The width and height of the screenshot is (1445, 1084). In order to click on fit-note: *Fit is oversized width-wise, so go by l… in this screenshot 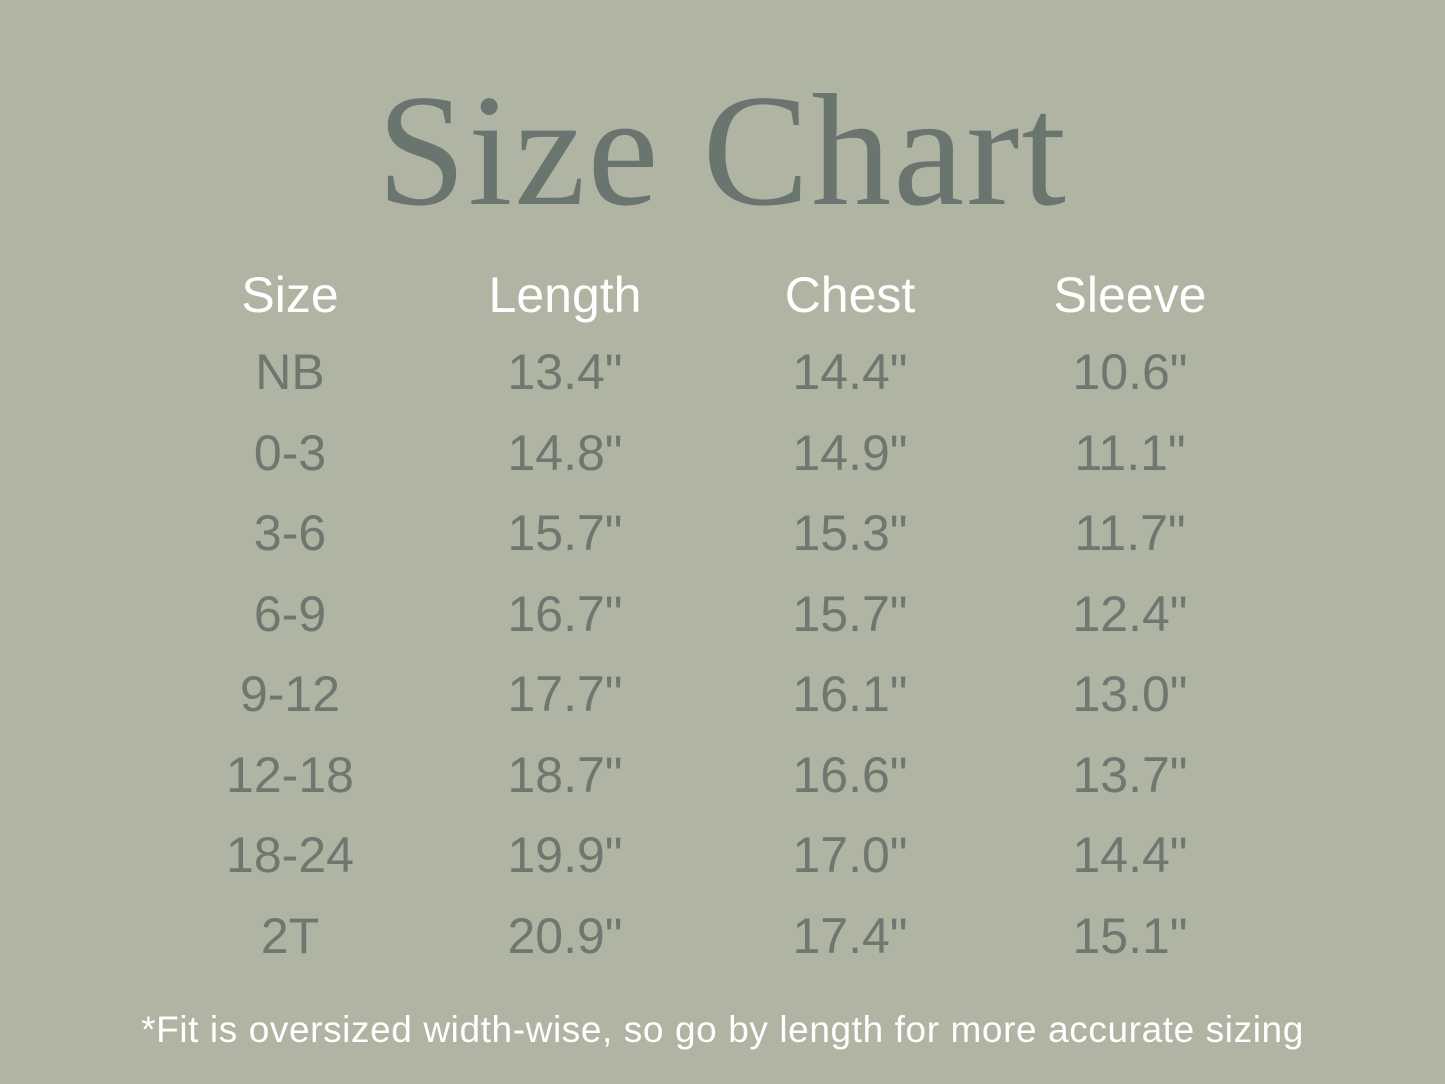, I will do `click(722, 1029)`.